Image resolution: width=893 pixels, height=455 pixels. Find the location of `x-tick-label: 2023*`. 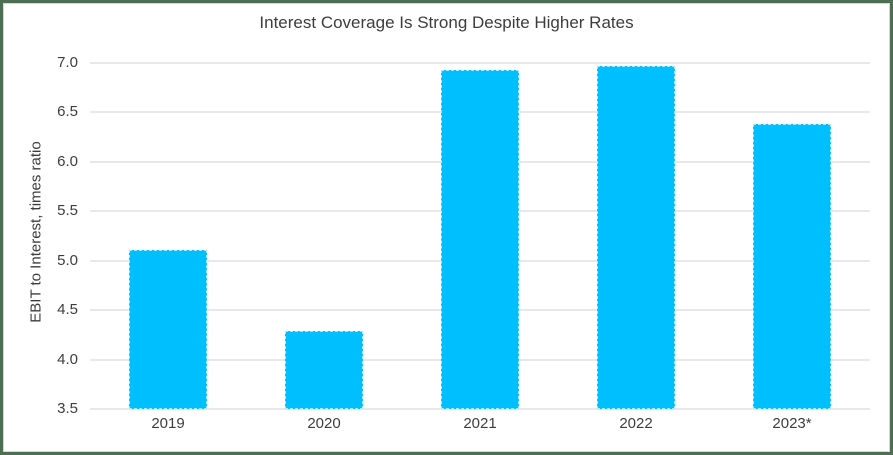

x-tick-label: 2023* is located at coordinates (792, 423).